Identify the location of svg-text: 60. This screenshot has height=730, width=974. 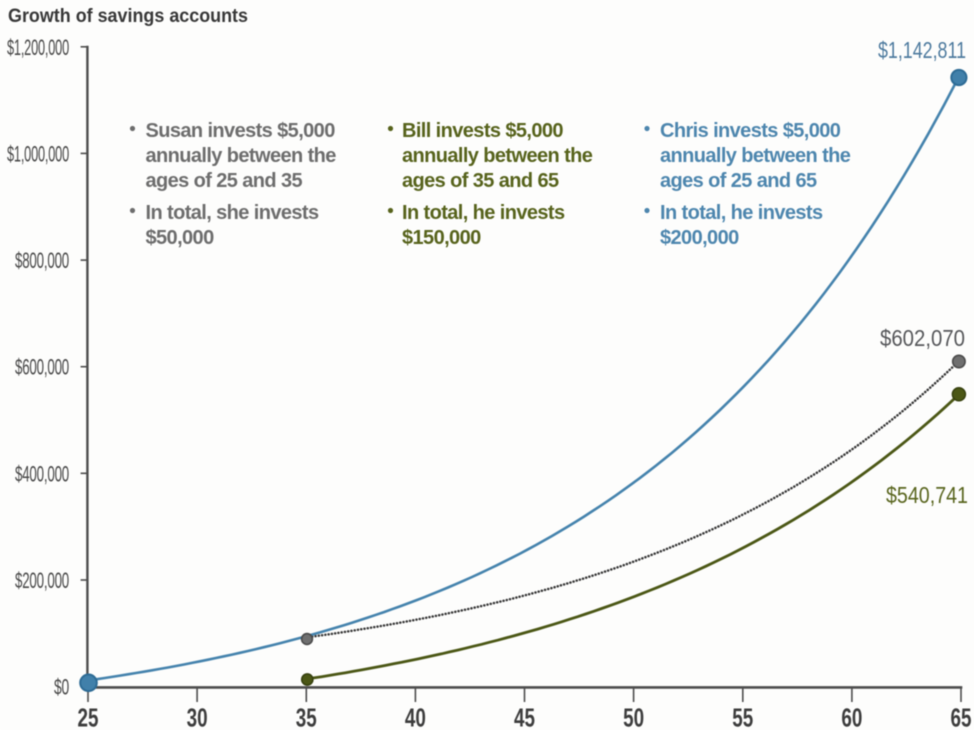
(851, 716).